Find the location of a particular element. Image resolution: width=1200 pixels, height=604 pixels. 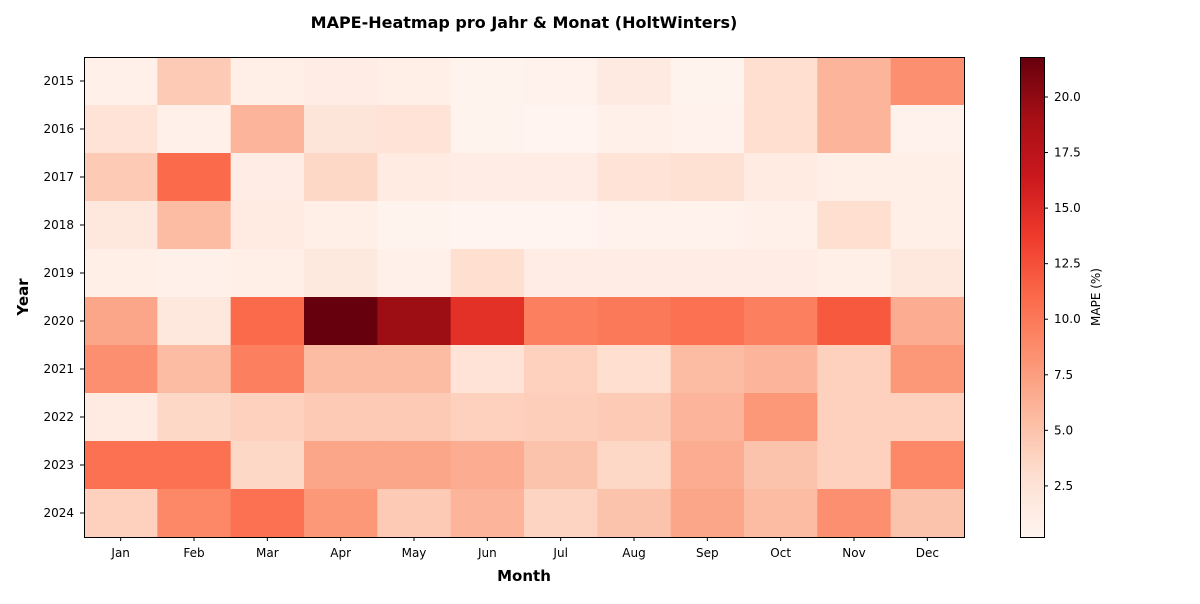

colorbar-tick-label: 17.5 is located at coordinates (1067, 153).